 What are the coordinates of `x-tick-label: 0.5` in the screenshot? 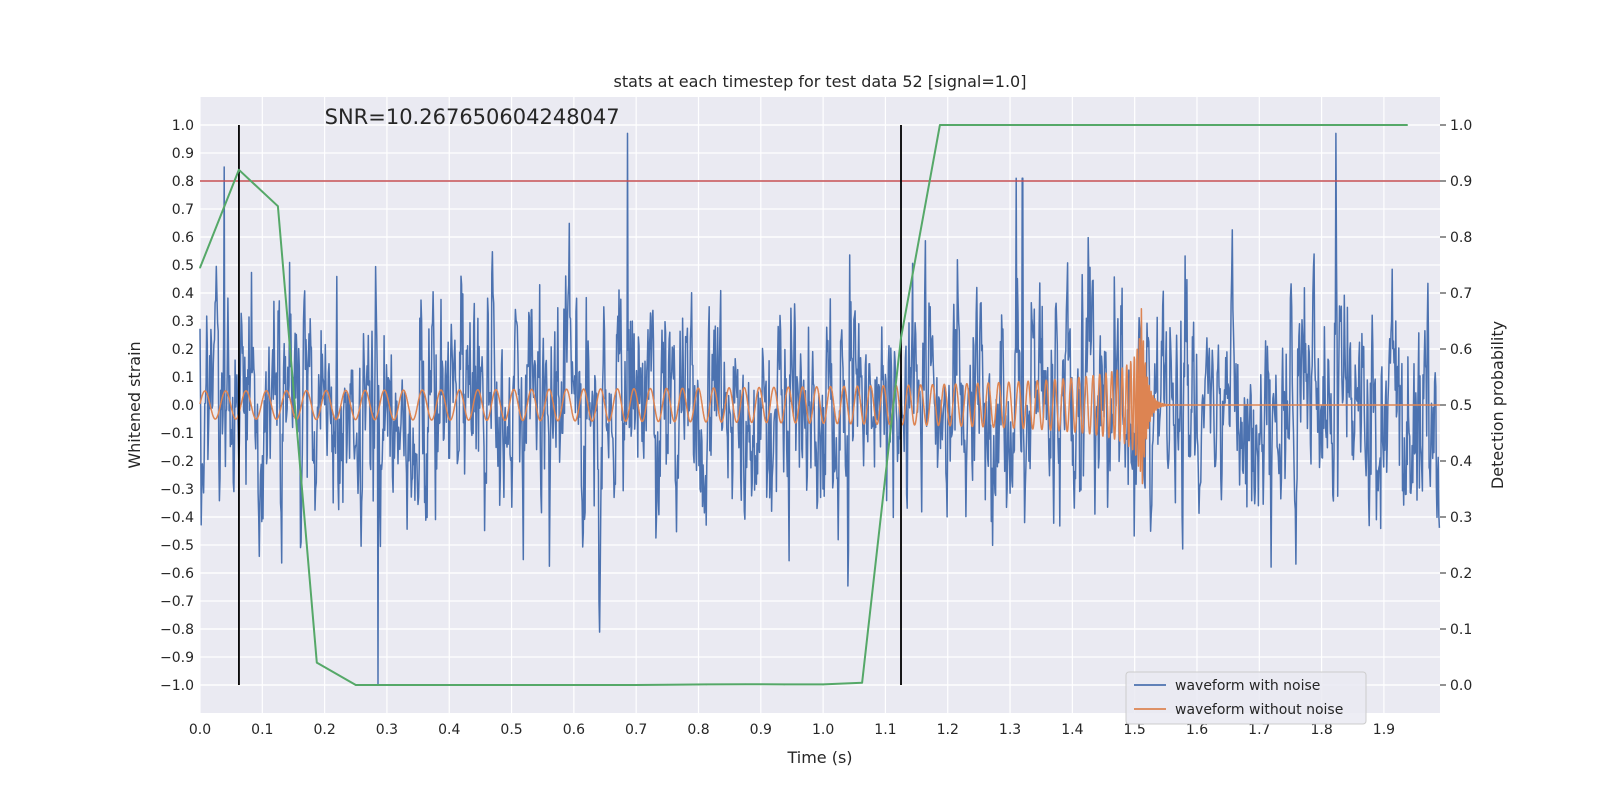 It's located at (511, 730).